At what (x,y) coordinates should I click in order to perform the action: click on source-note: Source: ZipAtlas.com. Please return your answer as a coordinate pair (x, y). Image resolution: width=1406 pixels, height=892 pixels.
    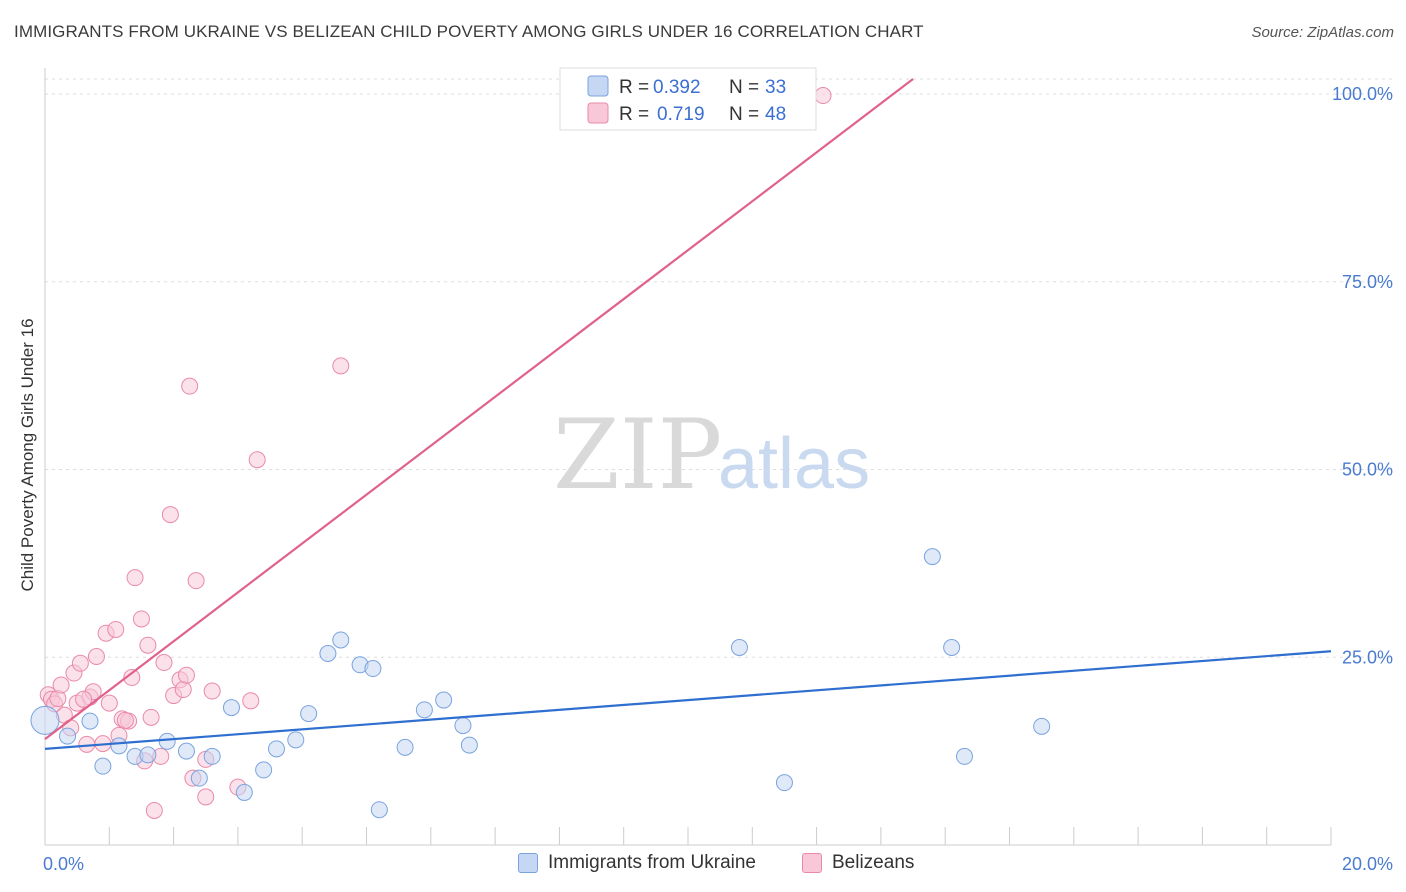
    Looking at the image, I should click on (1322, 32).